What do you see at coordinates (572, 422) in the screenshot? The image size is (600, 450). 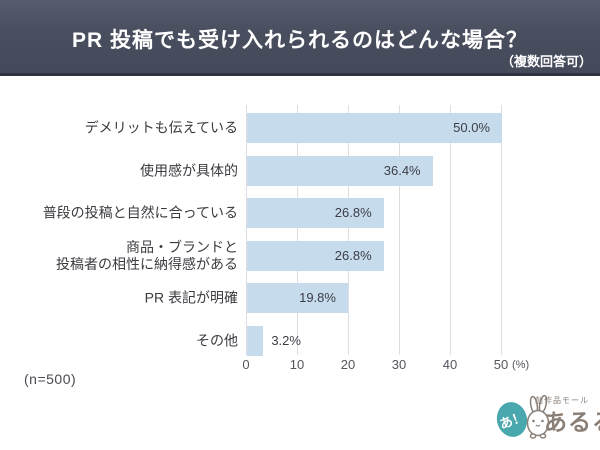 I see `logo-brand: あるる` at bounding box center [572, 422].